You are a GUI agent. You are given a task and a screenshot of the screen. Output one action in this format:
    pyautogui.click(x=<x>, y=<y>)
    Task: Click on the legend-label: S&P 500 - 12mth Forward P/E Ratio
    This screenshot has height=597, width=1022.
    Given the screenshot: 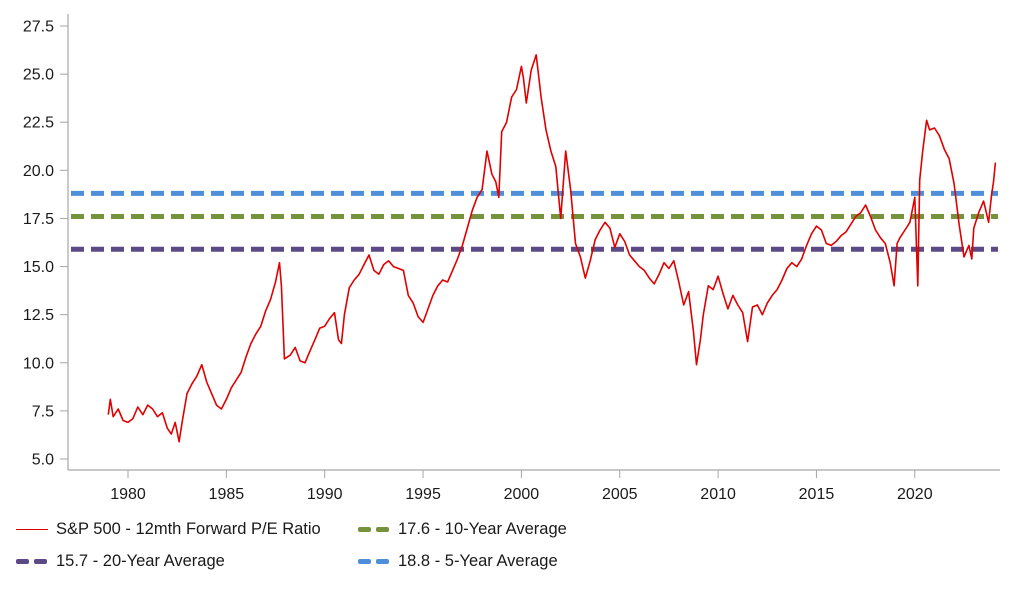 What is the action you would take?
    pyautogui.click(x=188, y=529)
    